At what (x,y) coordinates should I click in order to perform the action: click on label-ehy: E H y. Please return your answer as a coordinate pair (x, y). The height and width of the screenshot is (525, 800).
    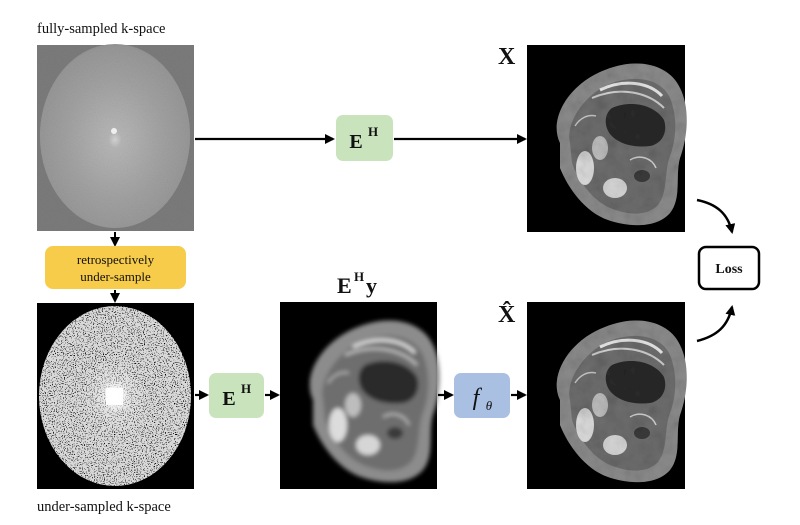
    Looking at the image, I should click on (357, 283).